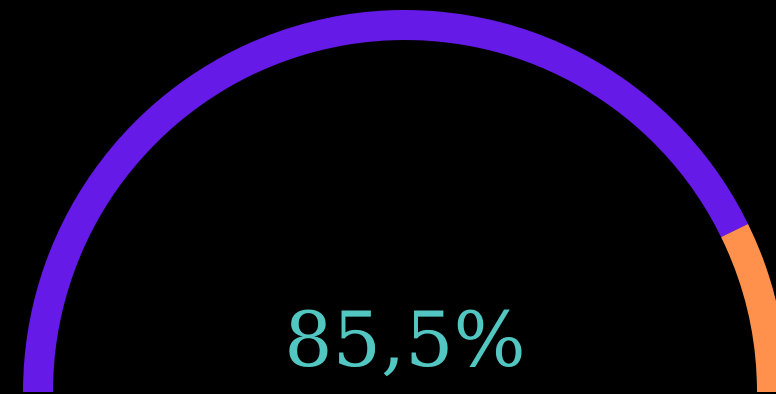  What do you see at coordinates (748, 308) in the screenshot?
I see `gauge-arc-remainder` at bounding box center [748, 308].